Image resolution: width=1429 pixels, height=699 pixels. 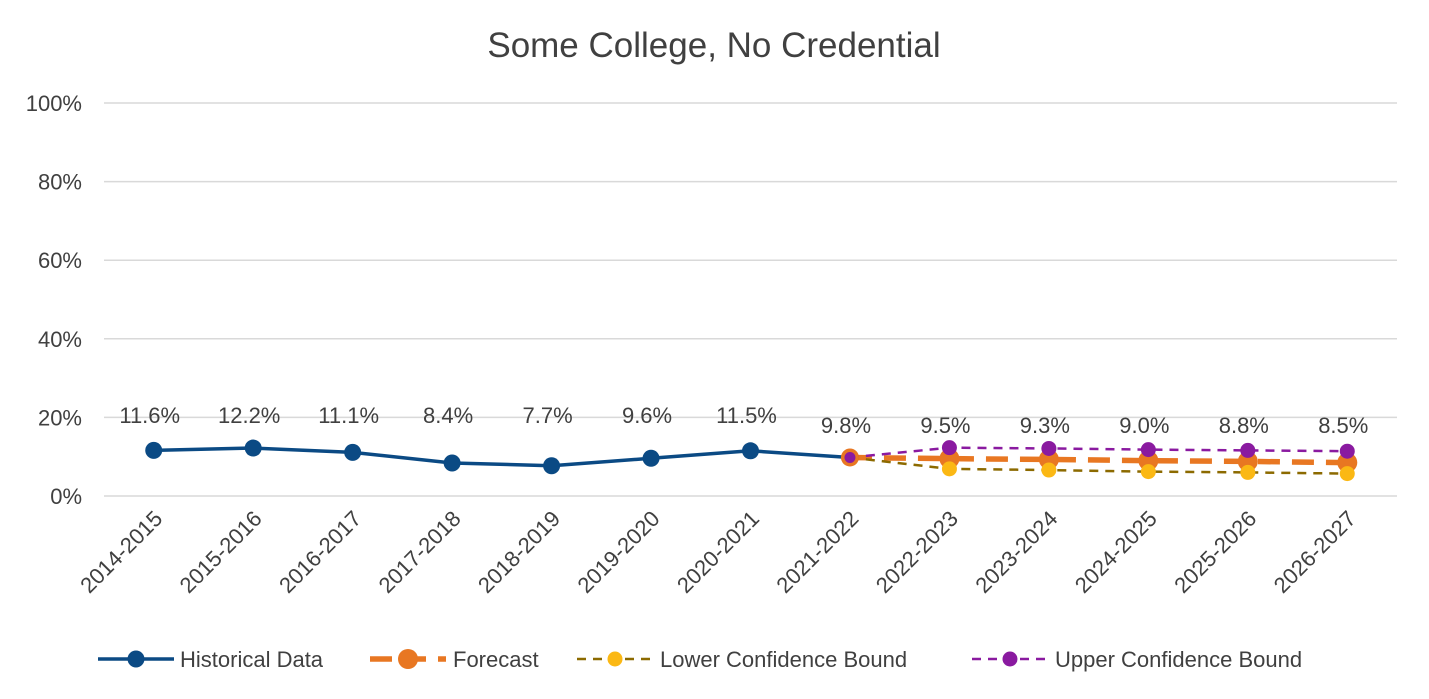 What do you see at coordinates (519, 552) in the screenshot?
I see `x-tick-label: 2018-2019` at bounding box center [519, 552].